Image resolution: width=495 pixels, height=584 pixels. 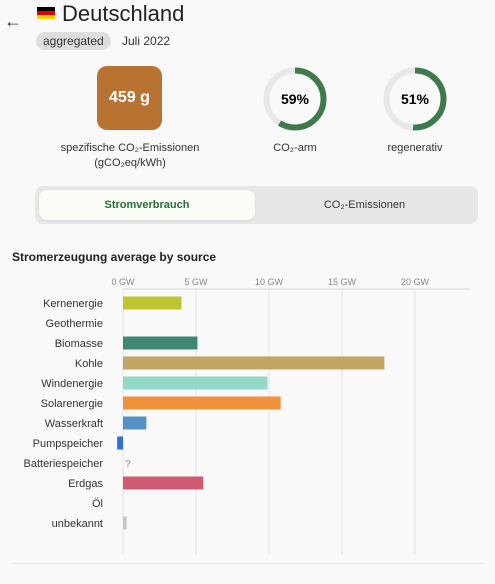 I want to click on tab-stromverbrauch: Stromverbrauch, so click(x=147, y=205).